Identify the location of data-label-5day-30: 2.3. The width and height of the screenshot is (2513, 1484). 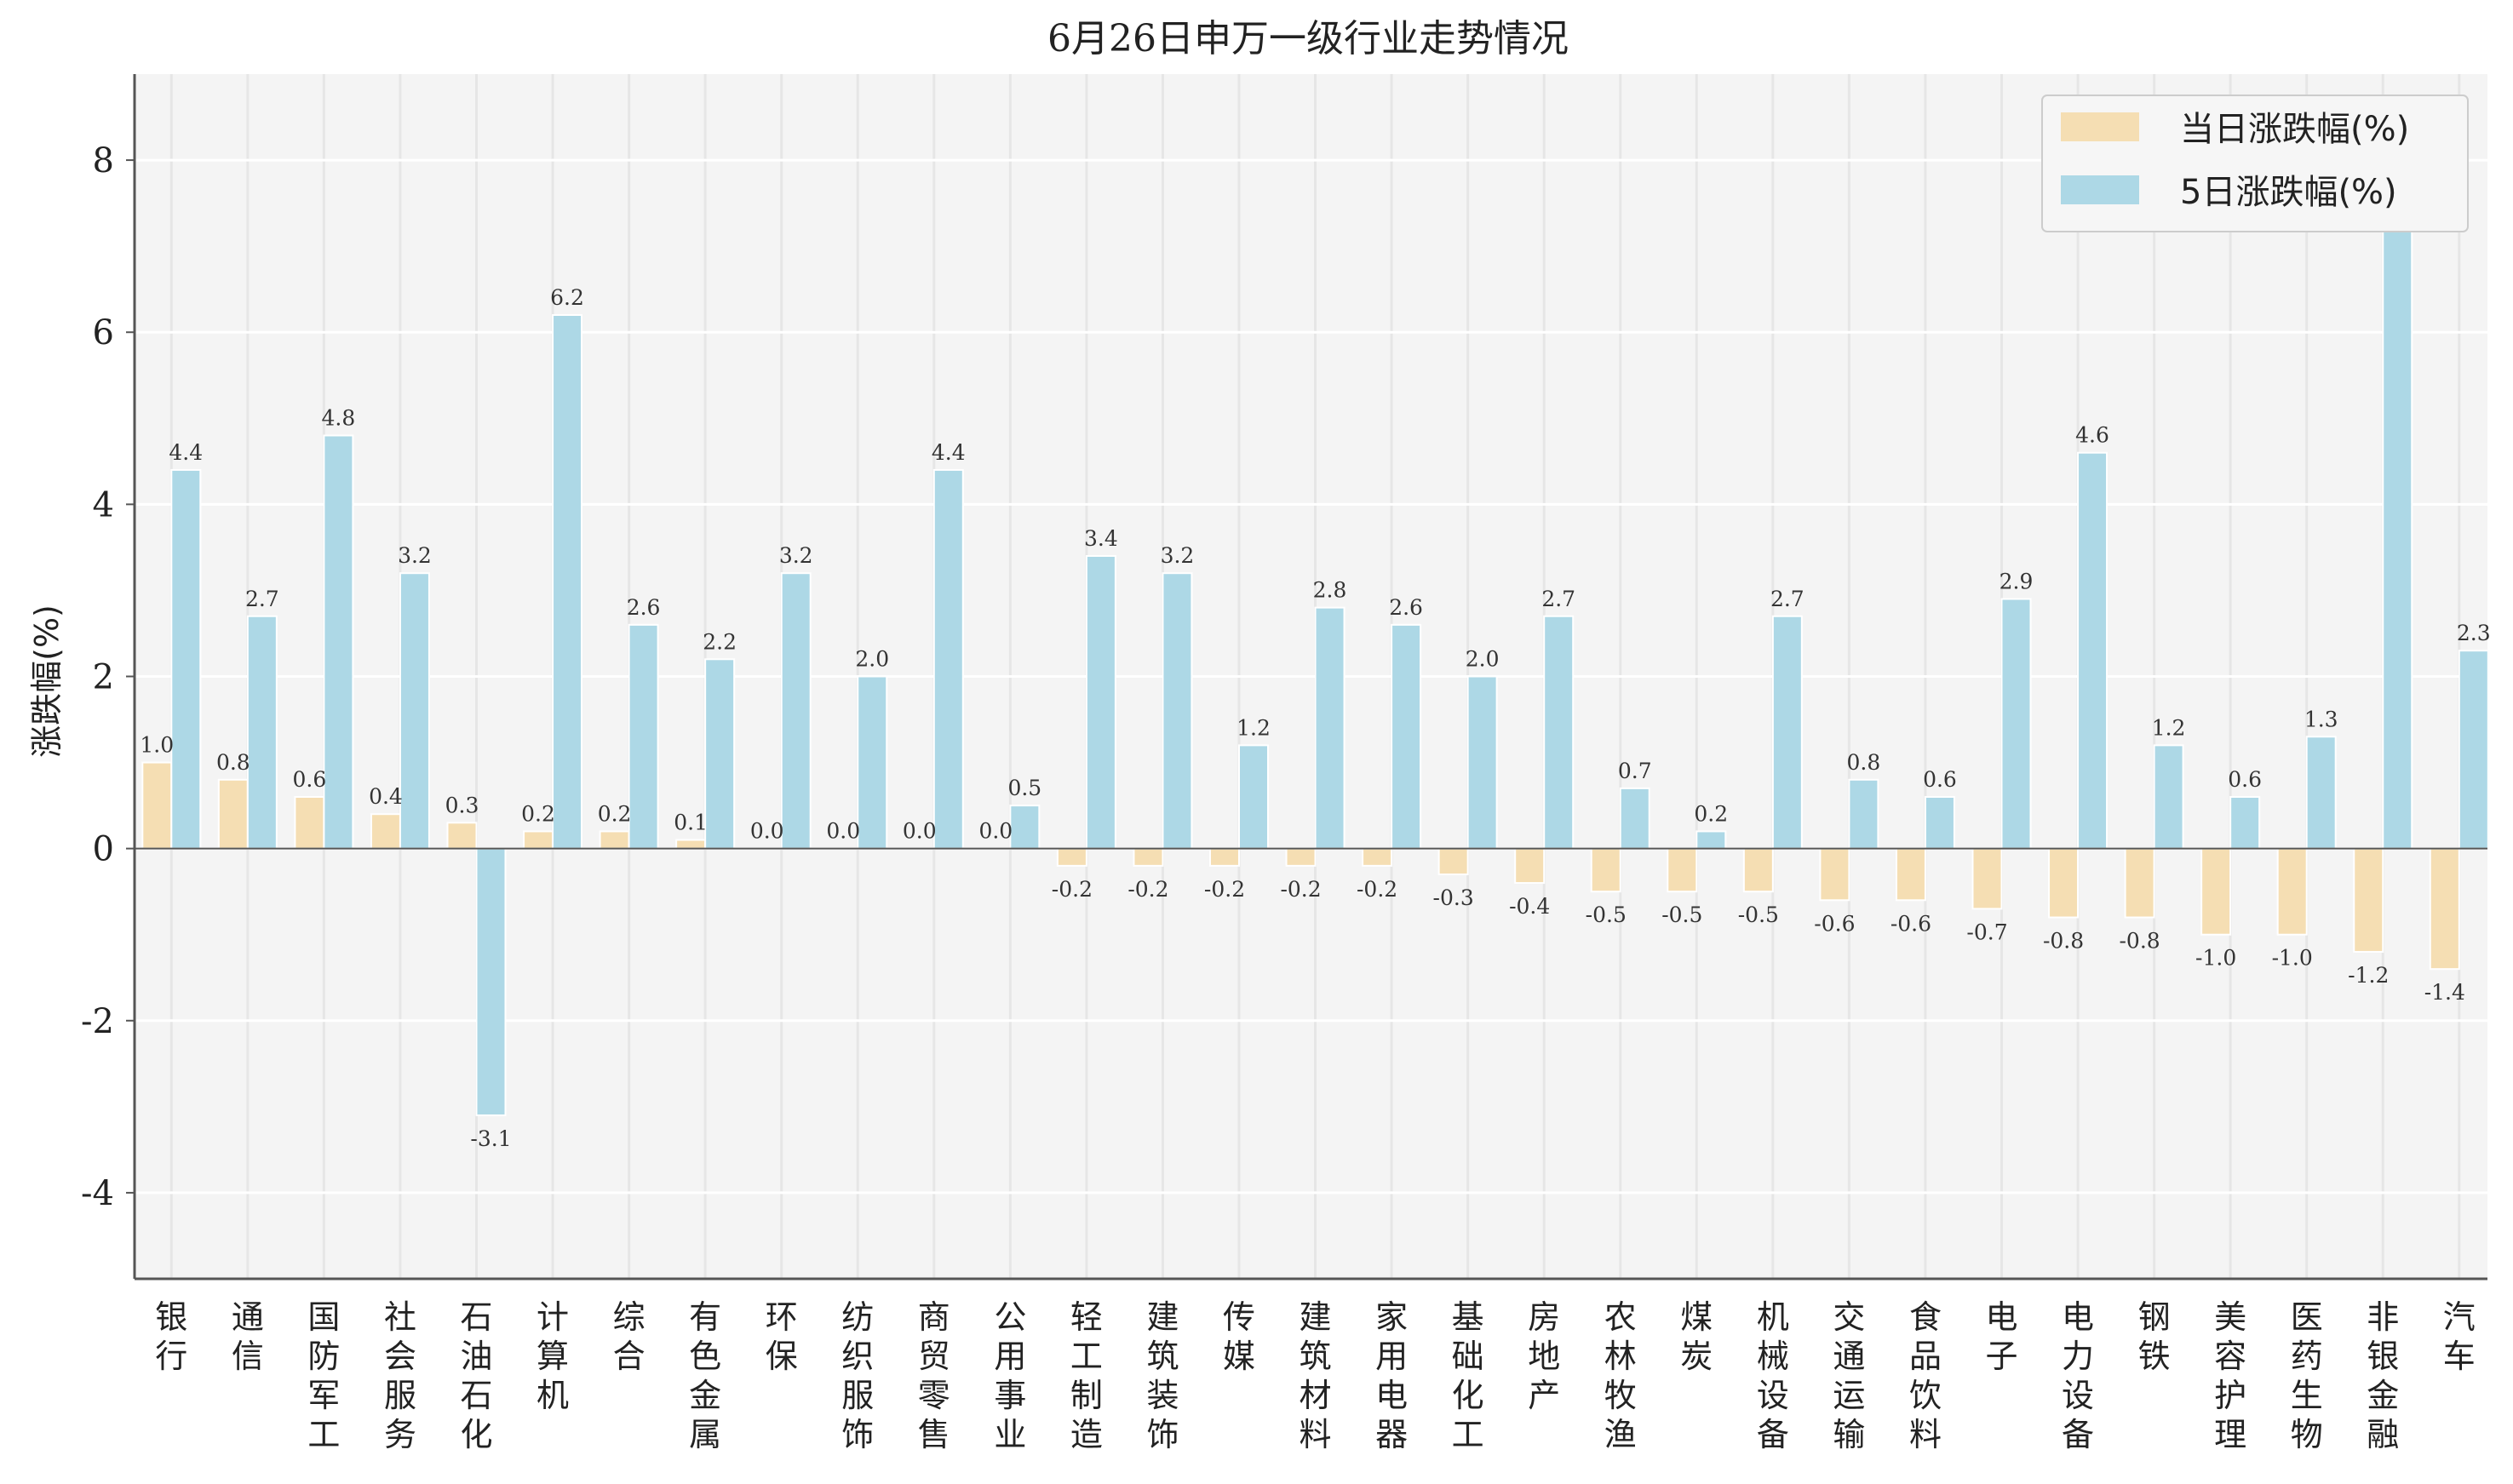
(2474, 633).